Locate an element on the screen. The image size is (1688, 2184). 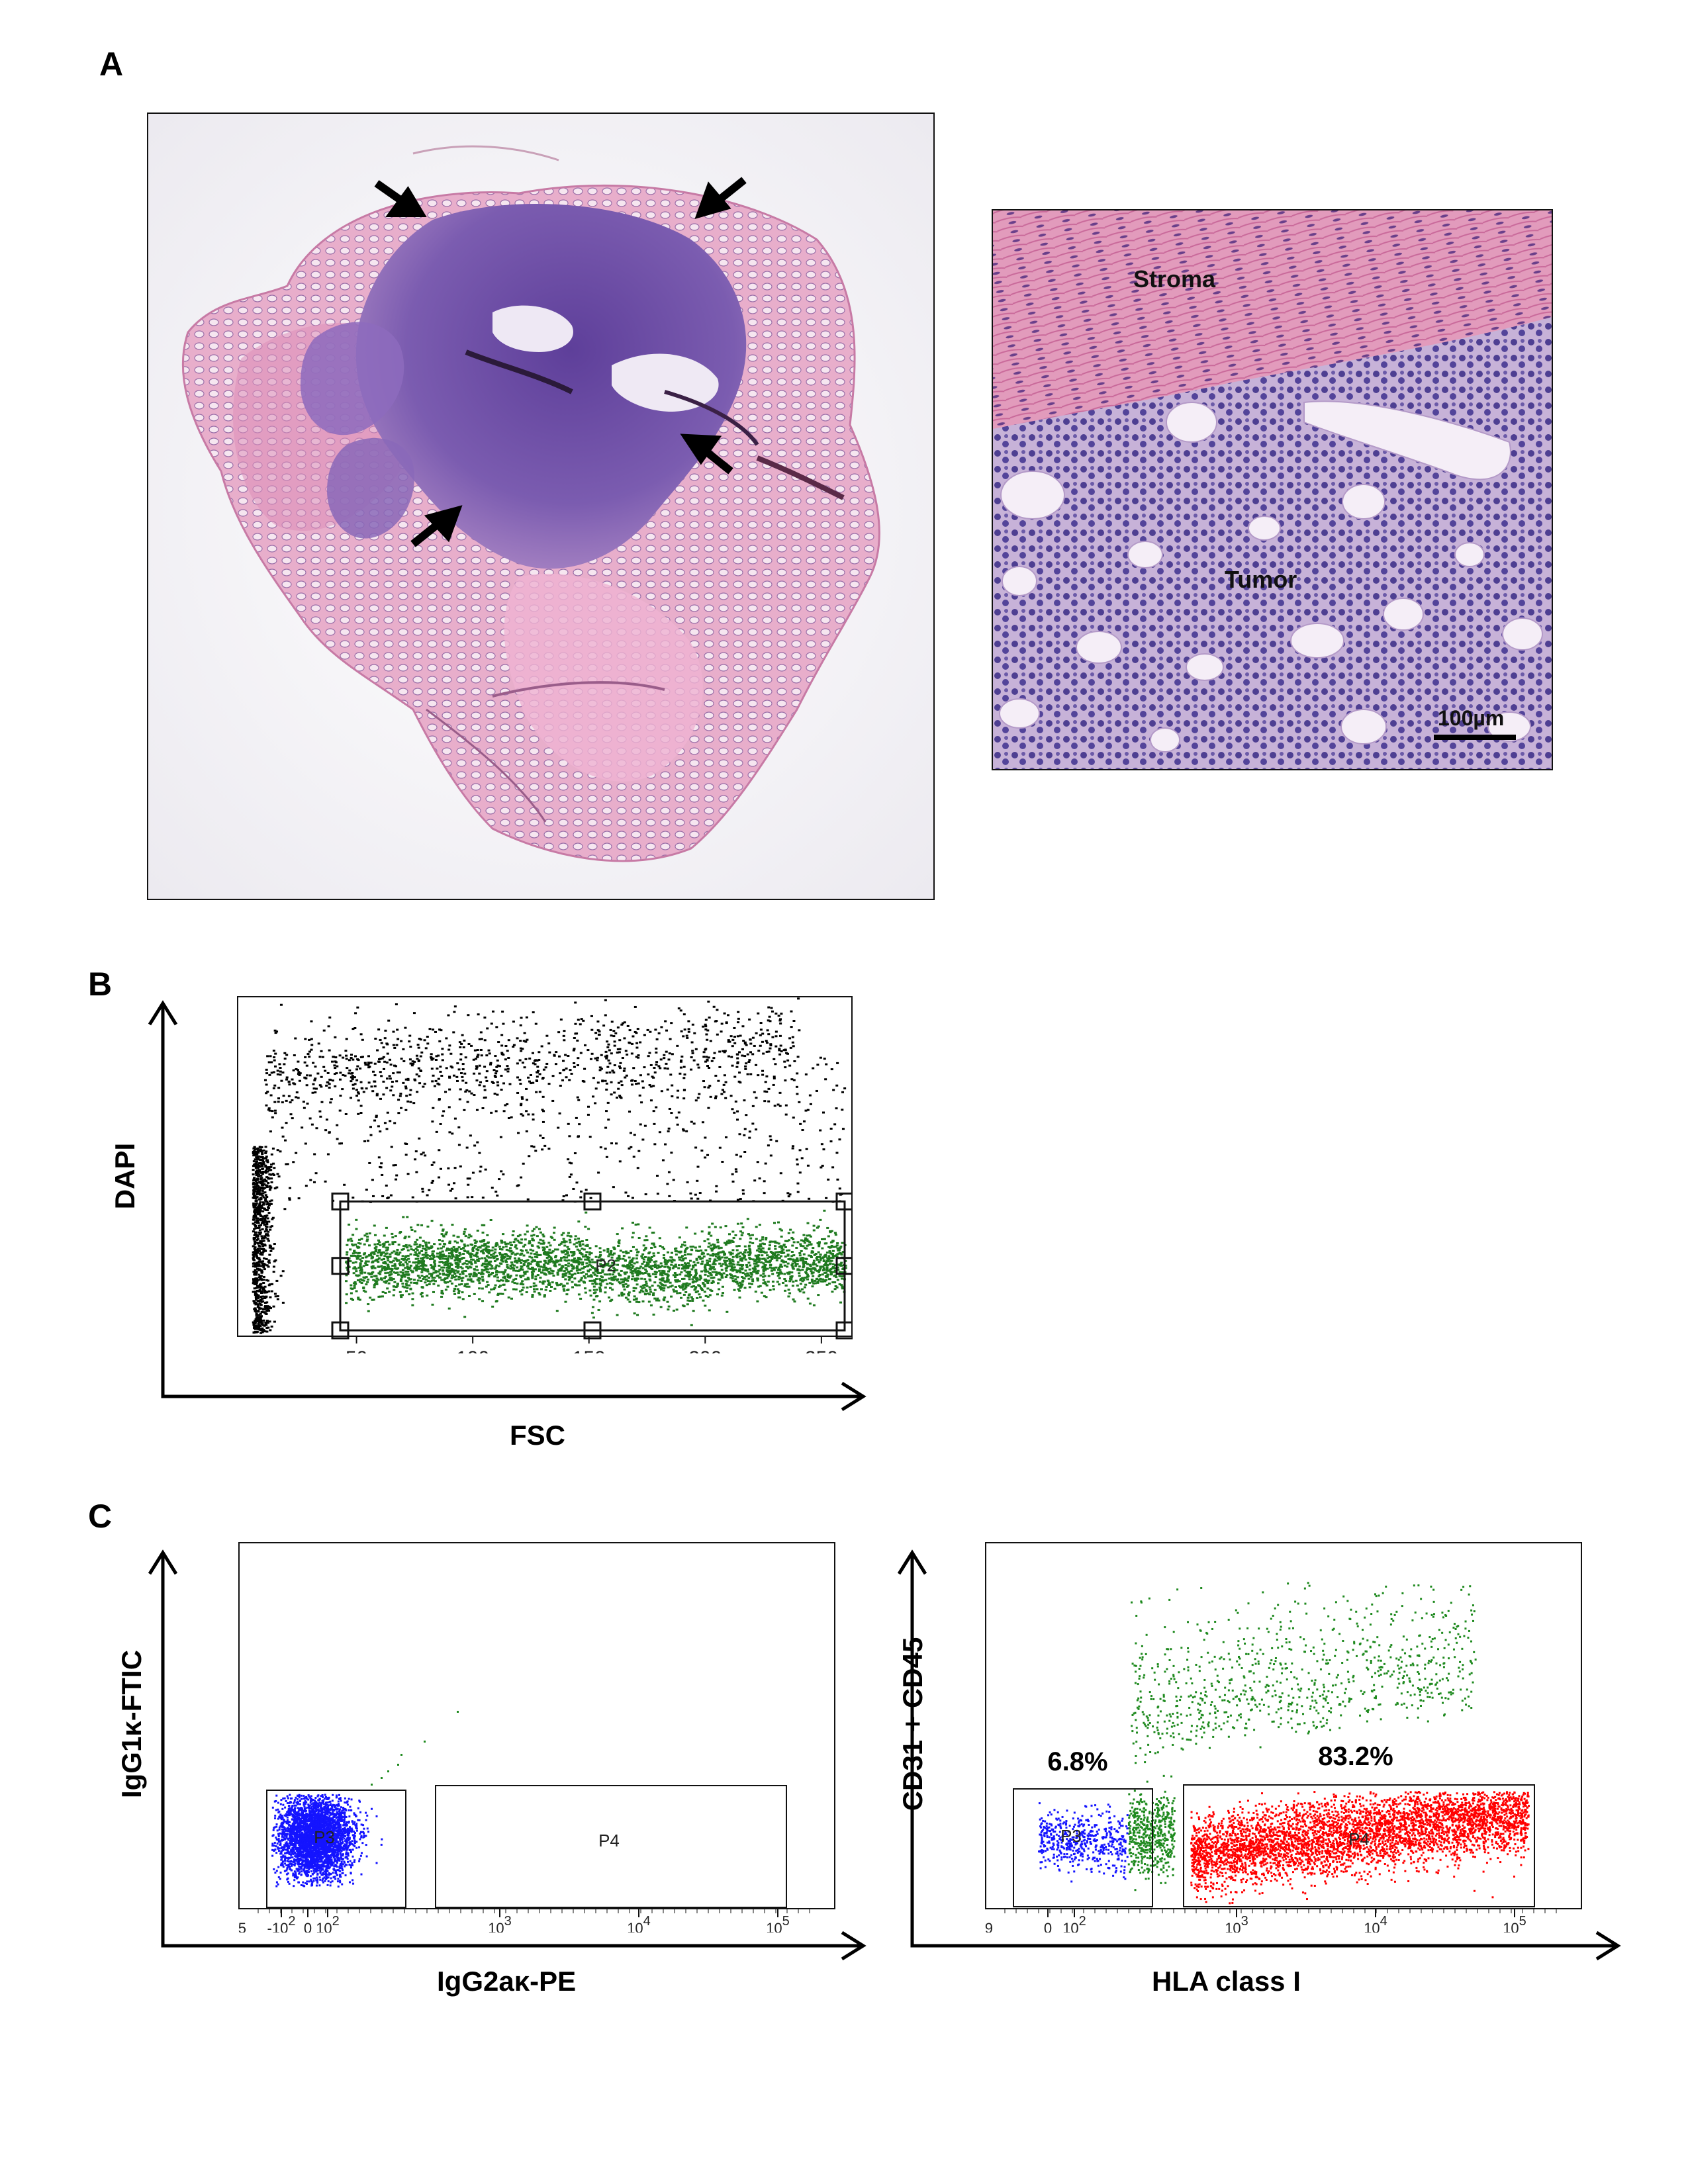
panel-c1-gate-p4 is located at coordinates (611, 1846).